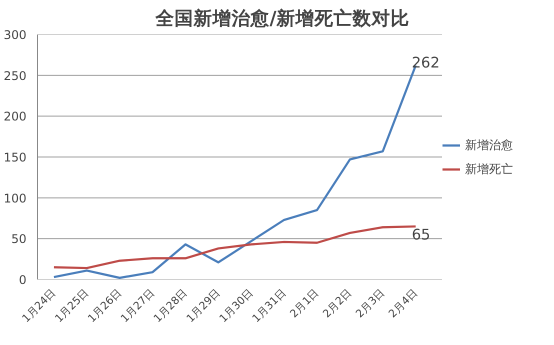 The image size is (554, 345). I want to click on x-tick-label: 2月2日, so click(337, 303).